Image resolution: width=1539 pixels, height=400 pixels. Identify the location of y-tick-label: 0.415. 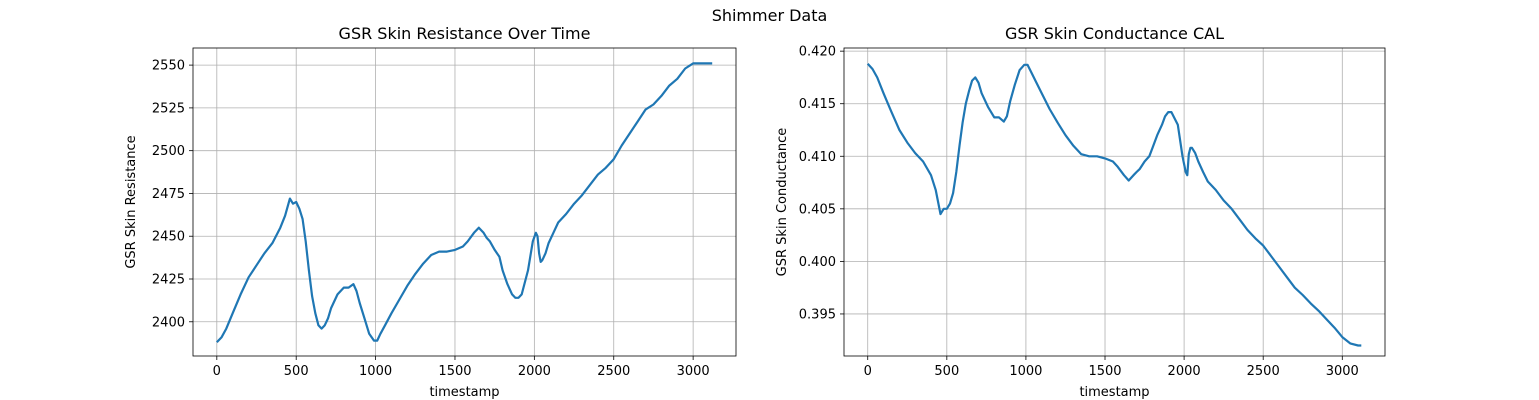
(817, 104).